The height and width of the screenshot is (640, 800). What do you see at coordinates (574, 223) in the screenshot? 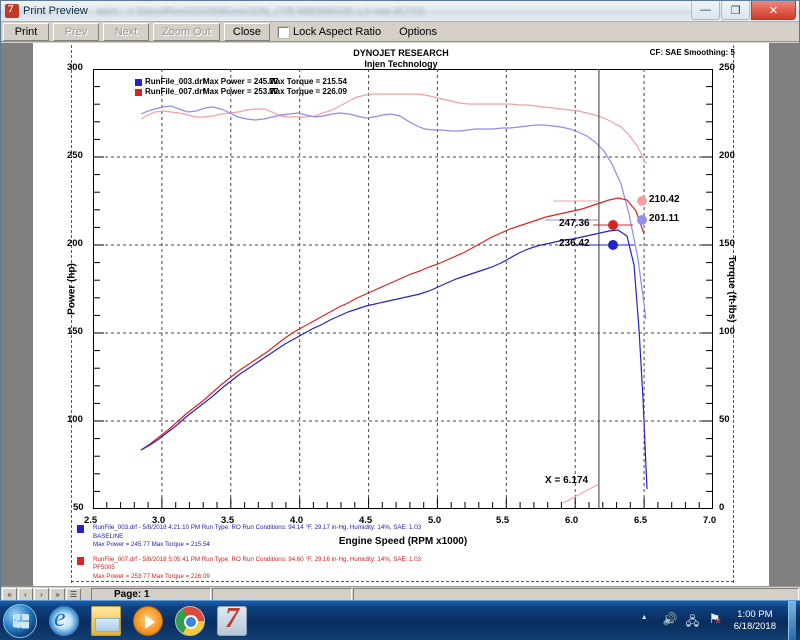
I see `callout-power-run007: 247.36` at bounding box center [574, 223].